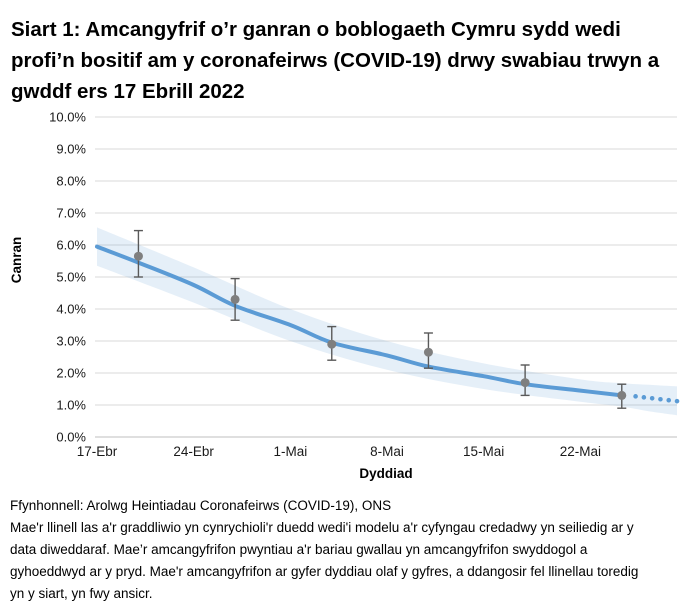 The height and width of the screenshot is (613, 693). What do you see at coordinates (387, 451) in the screenshot?
I see `x-tick-label: 8-Mai` at bounding box center [387, 451].